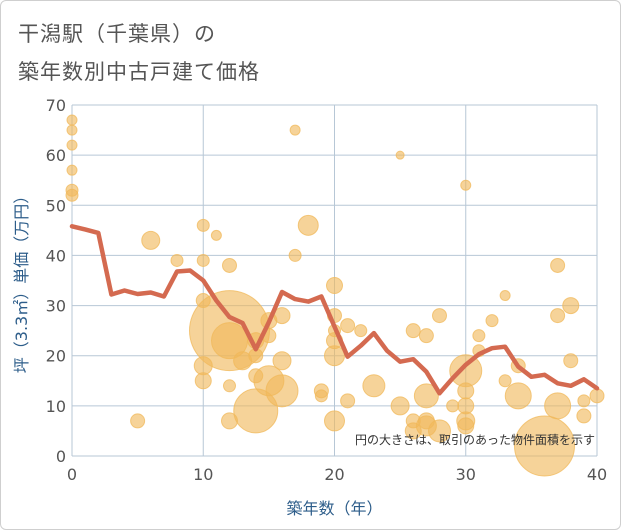 The width and height of the screenshot is (621, 530). What do you see at coordinates (56, 406) in the screenshot?
I see `y-tick-label: 10` at bounding box center [56, 406].